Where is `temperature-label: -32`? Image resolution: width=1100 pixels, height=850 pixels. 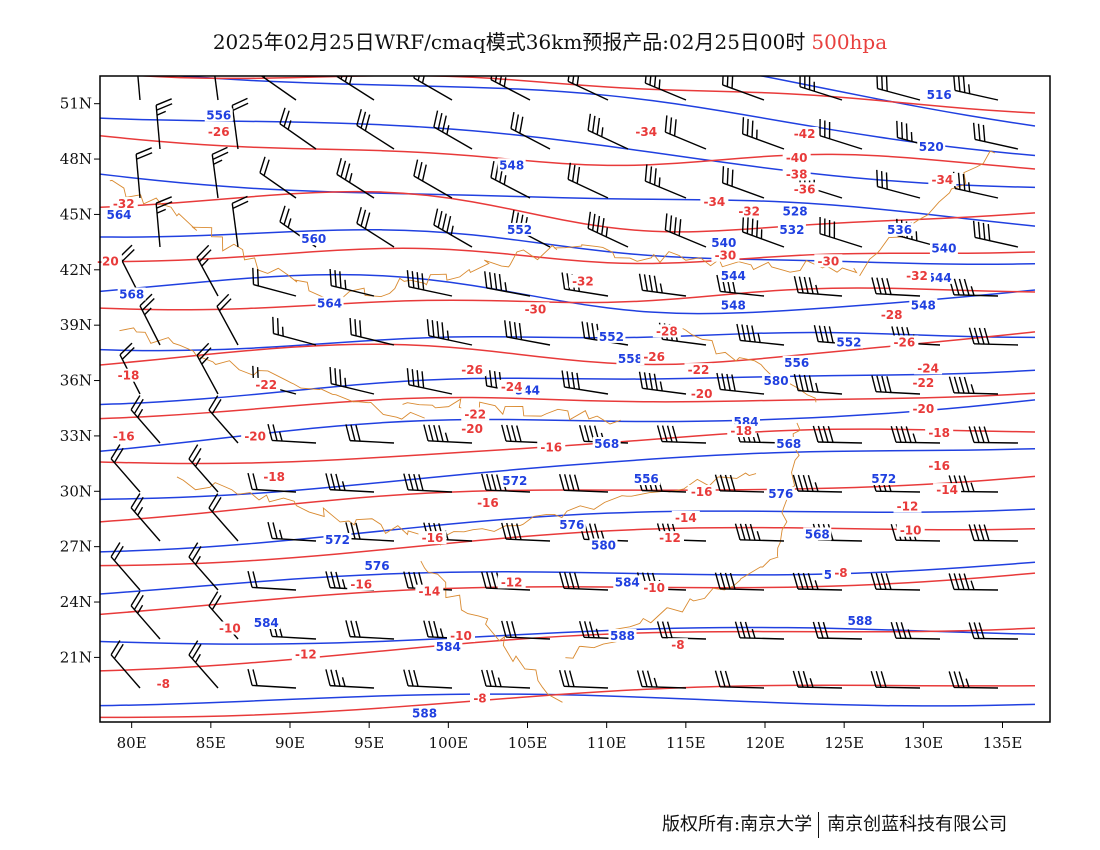 temperature-label: -32 is located at coordinates (124, 204).